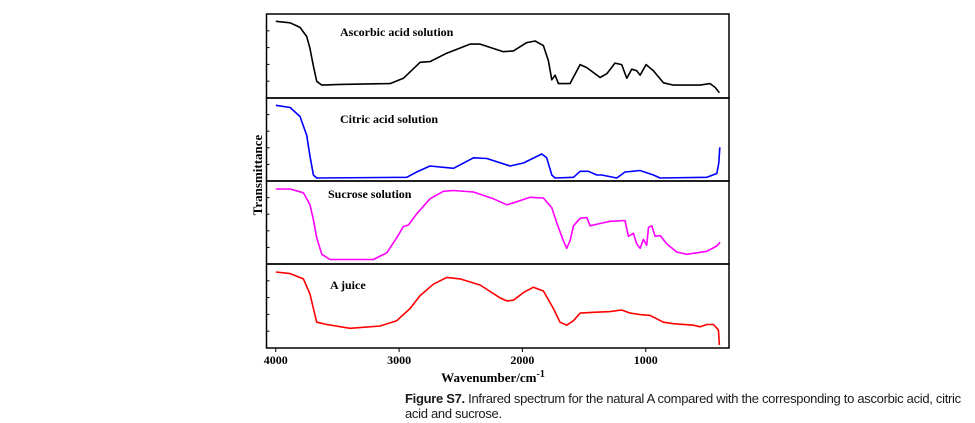  What do you see at coordinates (257, 174) in the screenshot?
I see `y-axis-label: Transmittance` at bounding box center [257, 174].